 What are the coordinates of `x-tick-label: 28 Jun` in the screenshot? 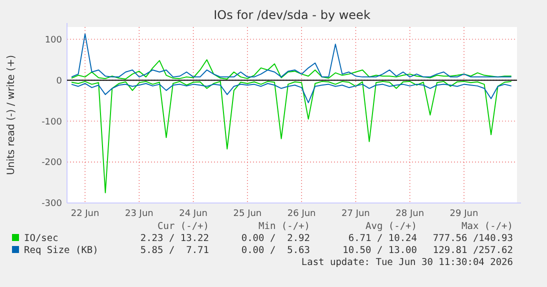 It's located at (410, 214).